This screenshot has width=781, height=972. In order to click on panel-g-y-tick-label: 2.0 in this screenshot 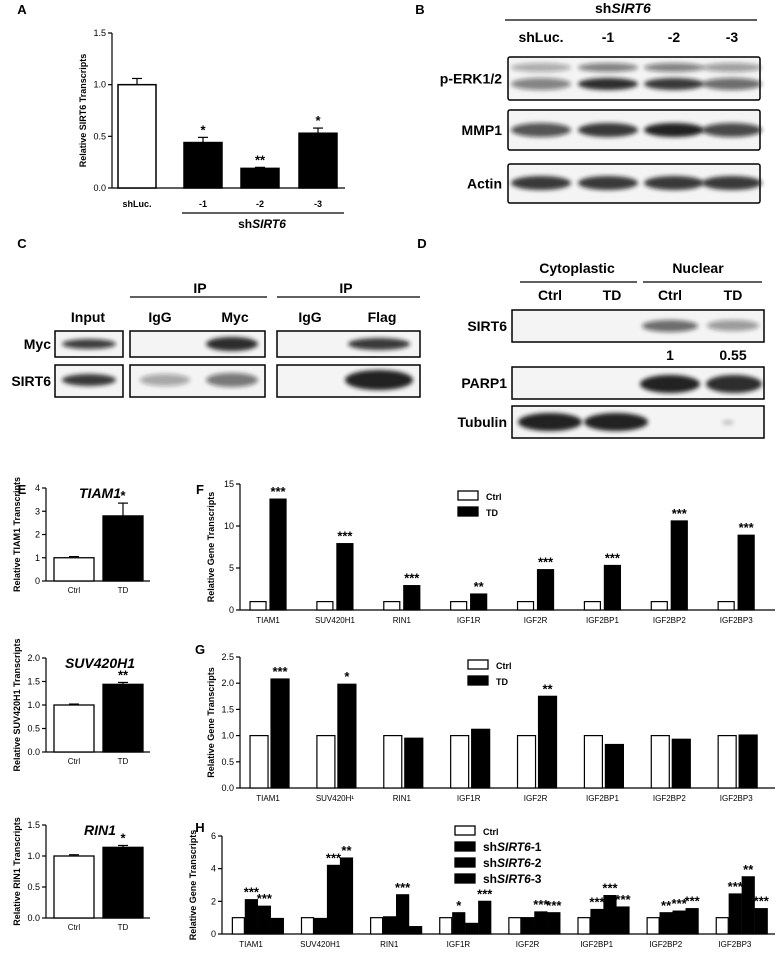, I will do `click(227, 683)`.